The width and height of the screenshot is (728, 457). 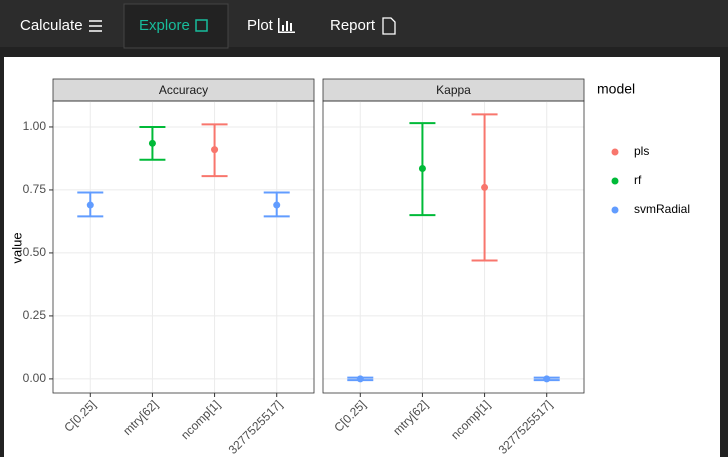 I want to click on tab-label: Explore, so click(x=164, y=25).